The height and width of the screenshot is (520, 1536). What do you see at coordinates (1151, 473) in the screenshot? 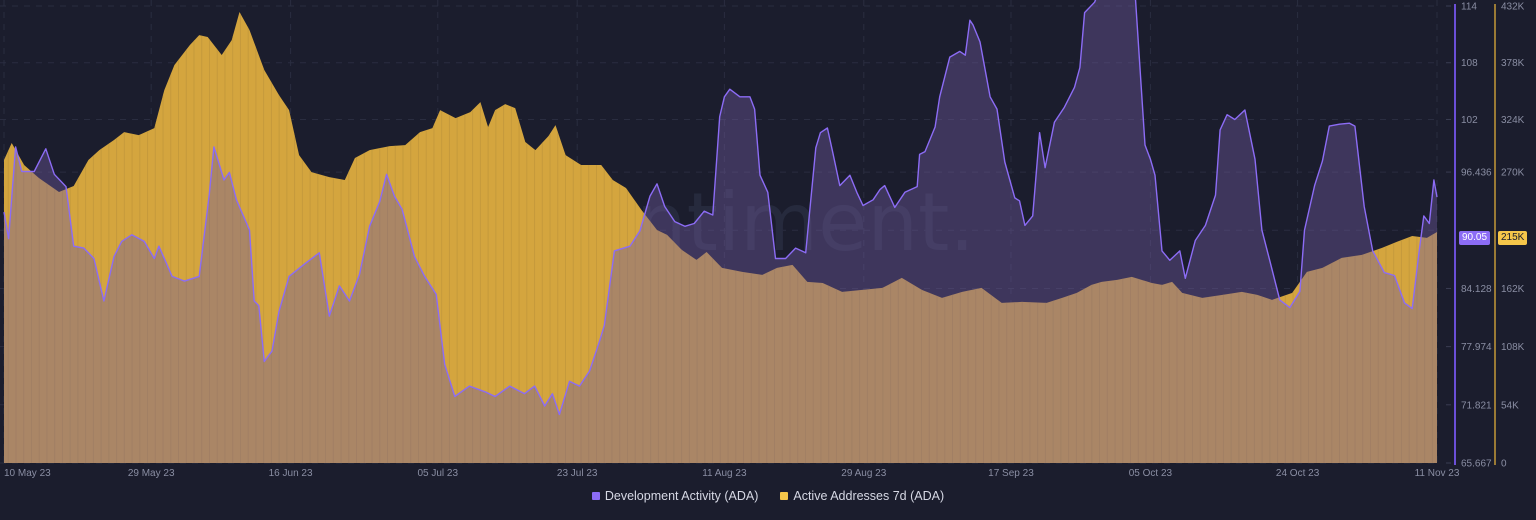
I see `x-tick-label: 05 Oct 23` at bounding box center [1151, 473].